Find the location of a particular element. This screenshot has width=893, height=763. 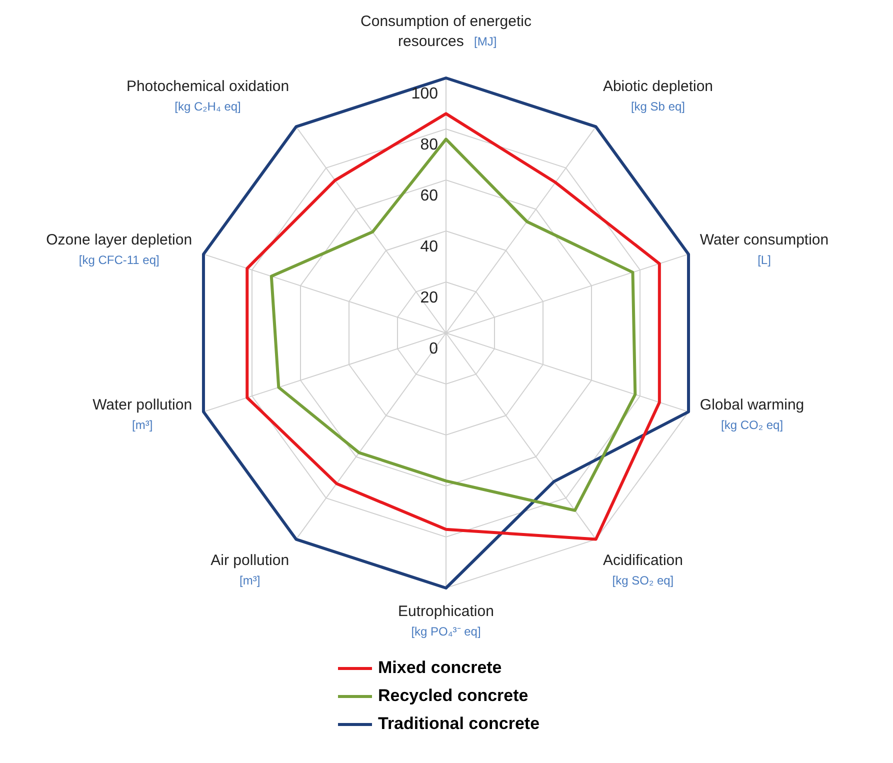

y-tick-label: 80 is located at coordinates (429, 145).